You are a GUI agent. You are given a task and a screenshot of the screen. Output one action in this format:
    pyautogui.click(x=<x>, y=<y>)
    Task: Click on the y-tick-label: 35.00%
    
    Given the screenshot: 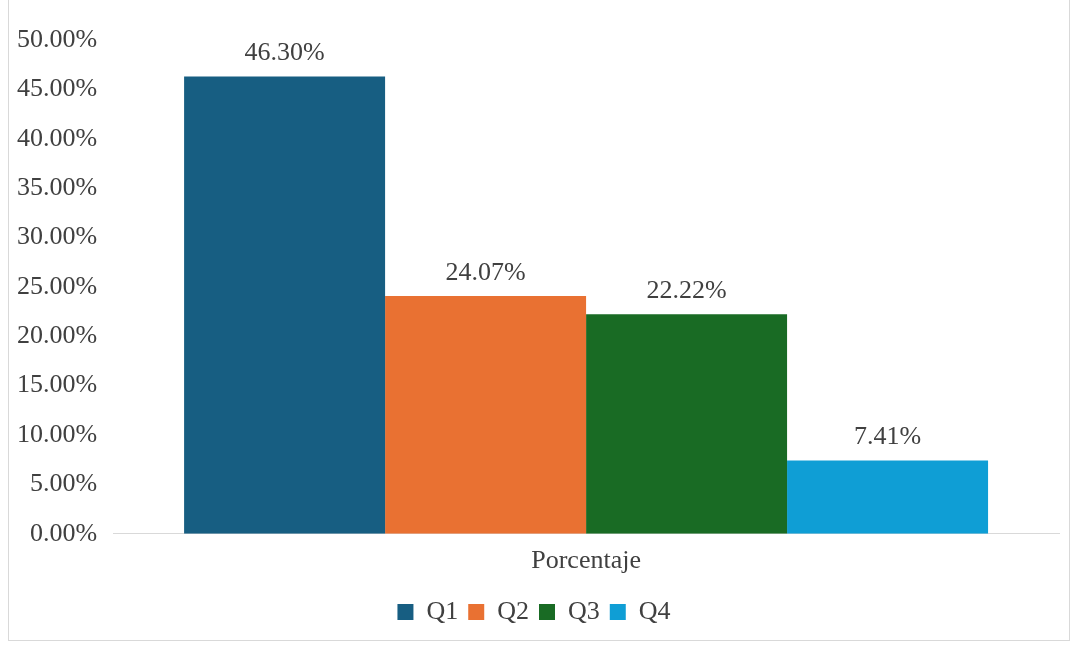 What is the action you would take?
    pyautogui.click(x=57, y=186)
    